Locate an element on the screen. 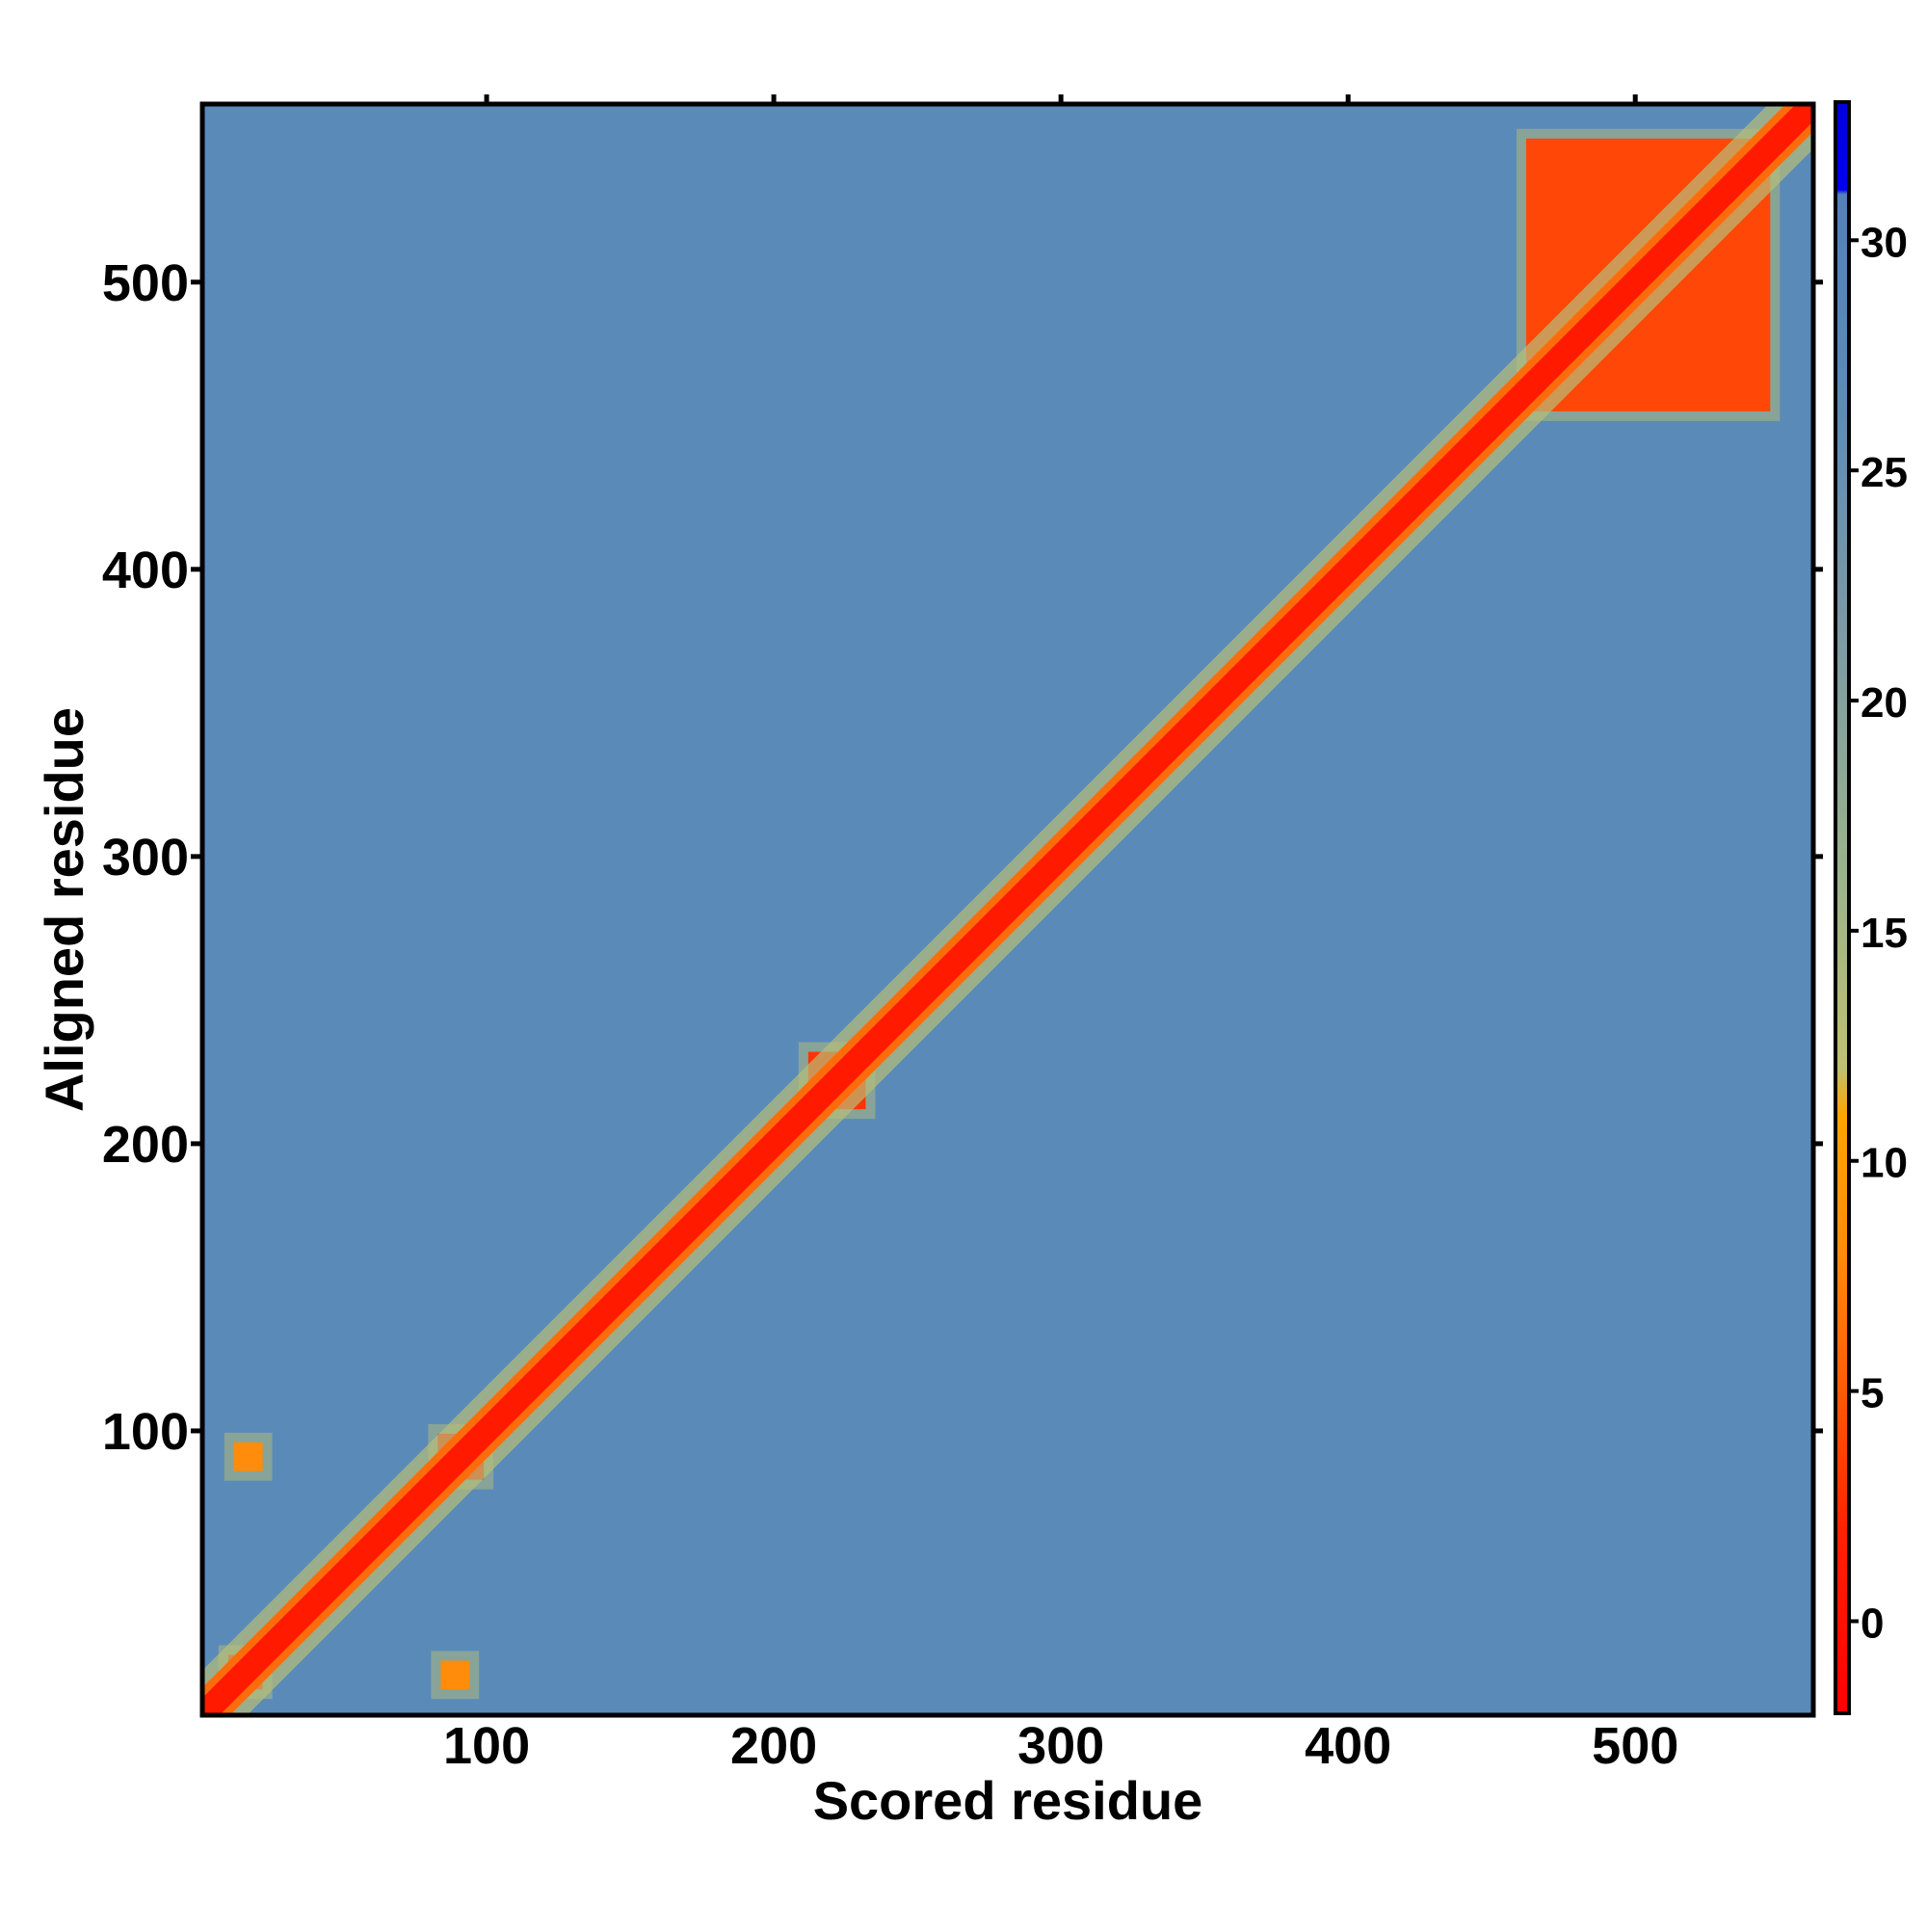 The height and width of the screenshot is (1932, 1927). x-tick-label: 200 is located at coordinates (773, 1746).